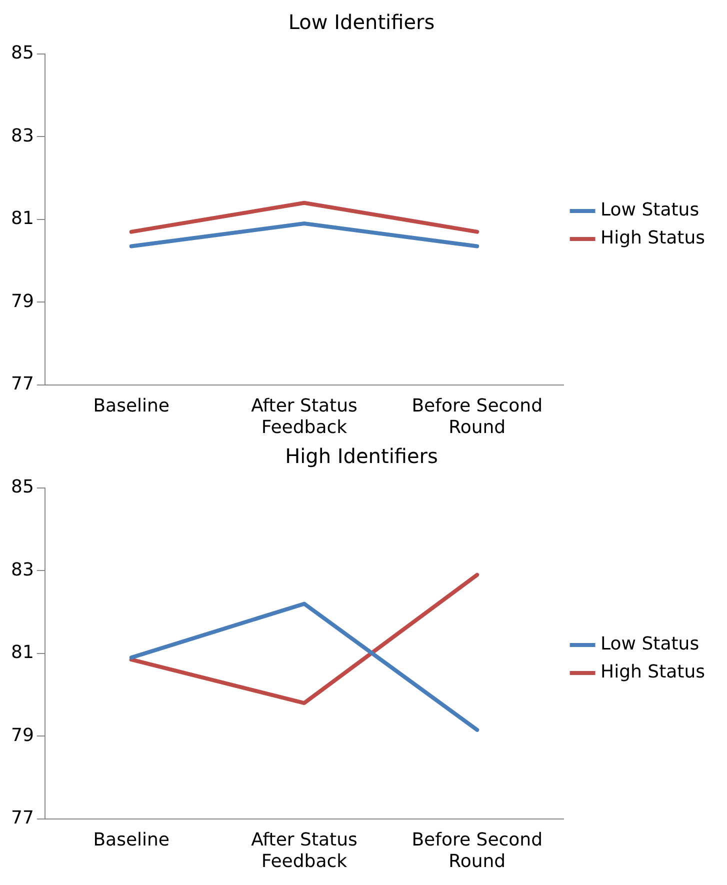  What do you see at coordinates (361, 456) in the screenshot?
I see `chart-title: High Identifiers` at bounding box center [361, 456].